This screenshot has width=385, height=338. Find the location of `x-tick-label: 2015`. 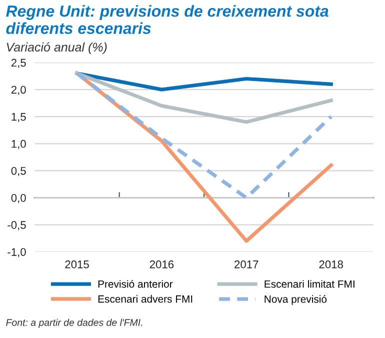

x-tick-label: 2015 is located at coordinates (77, 264).